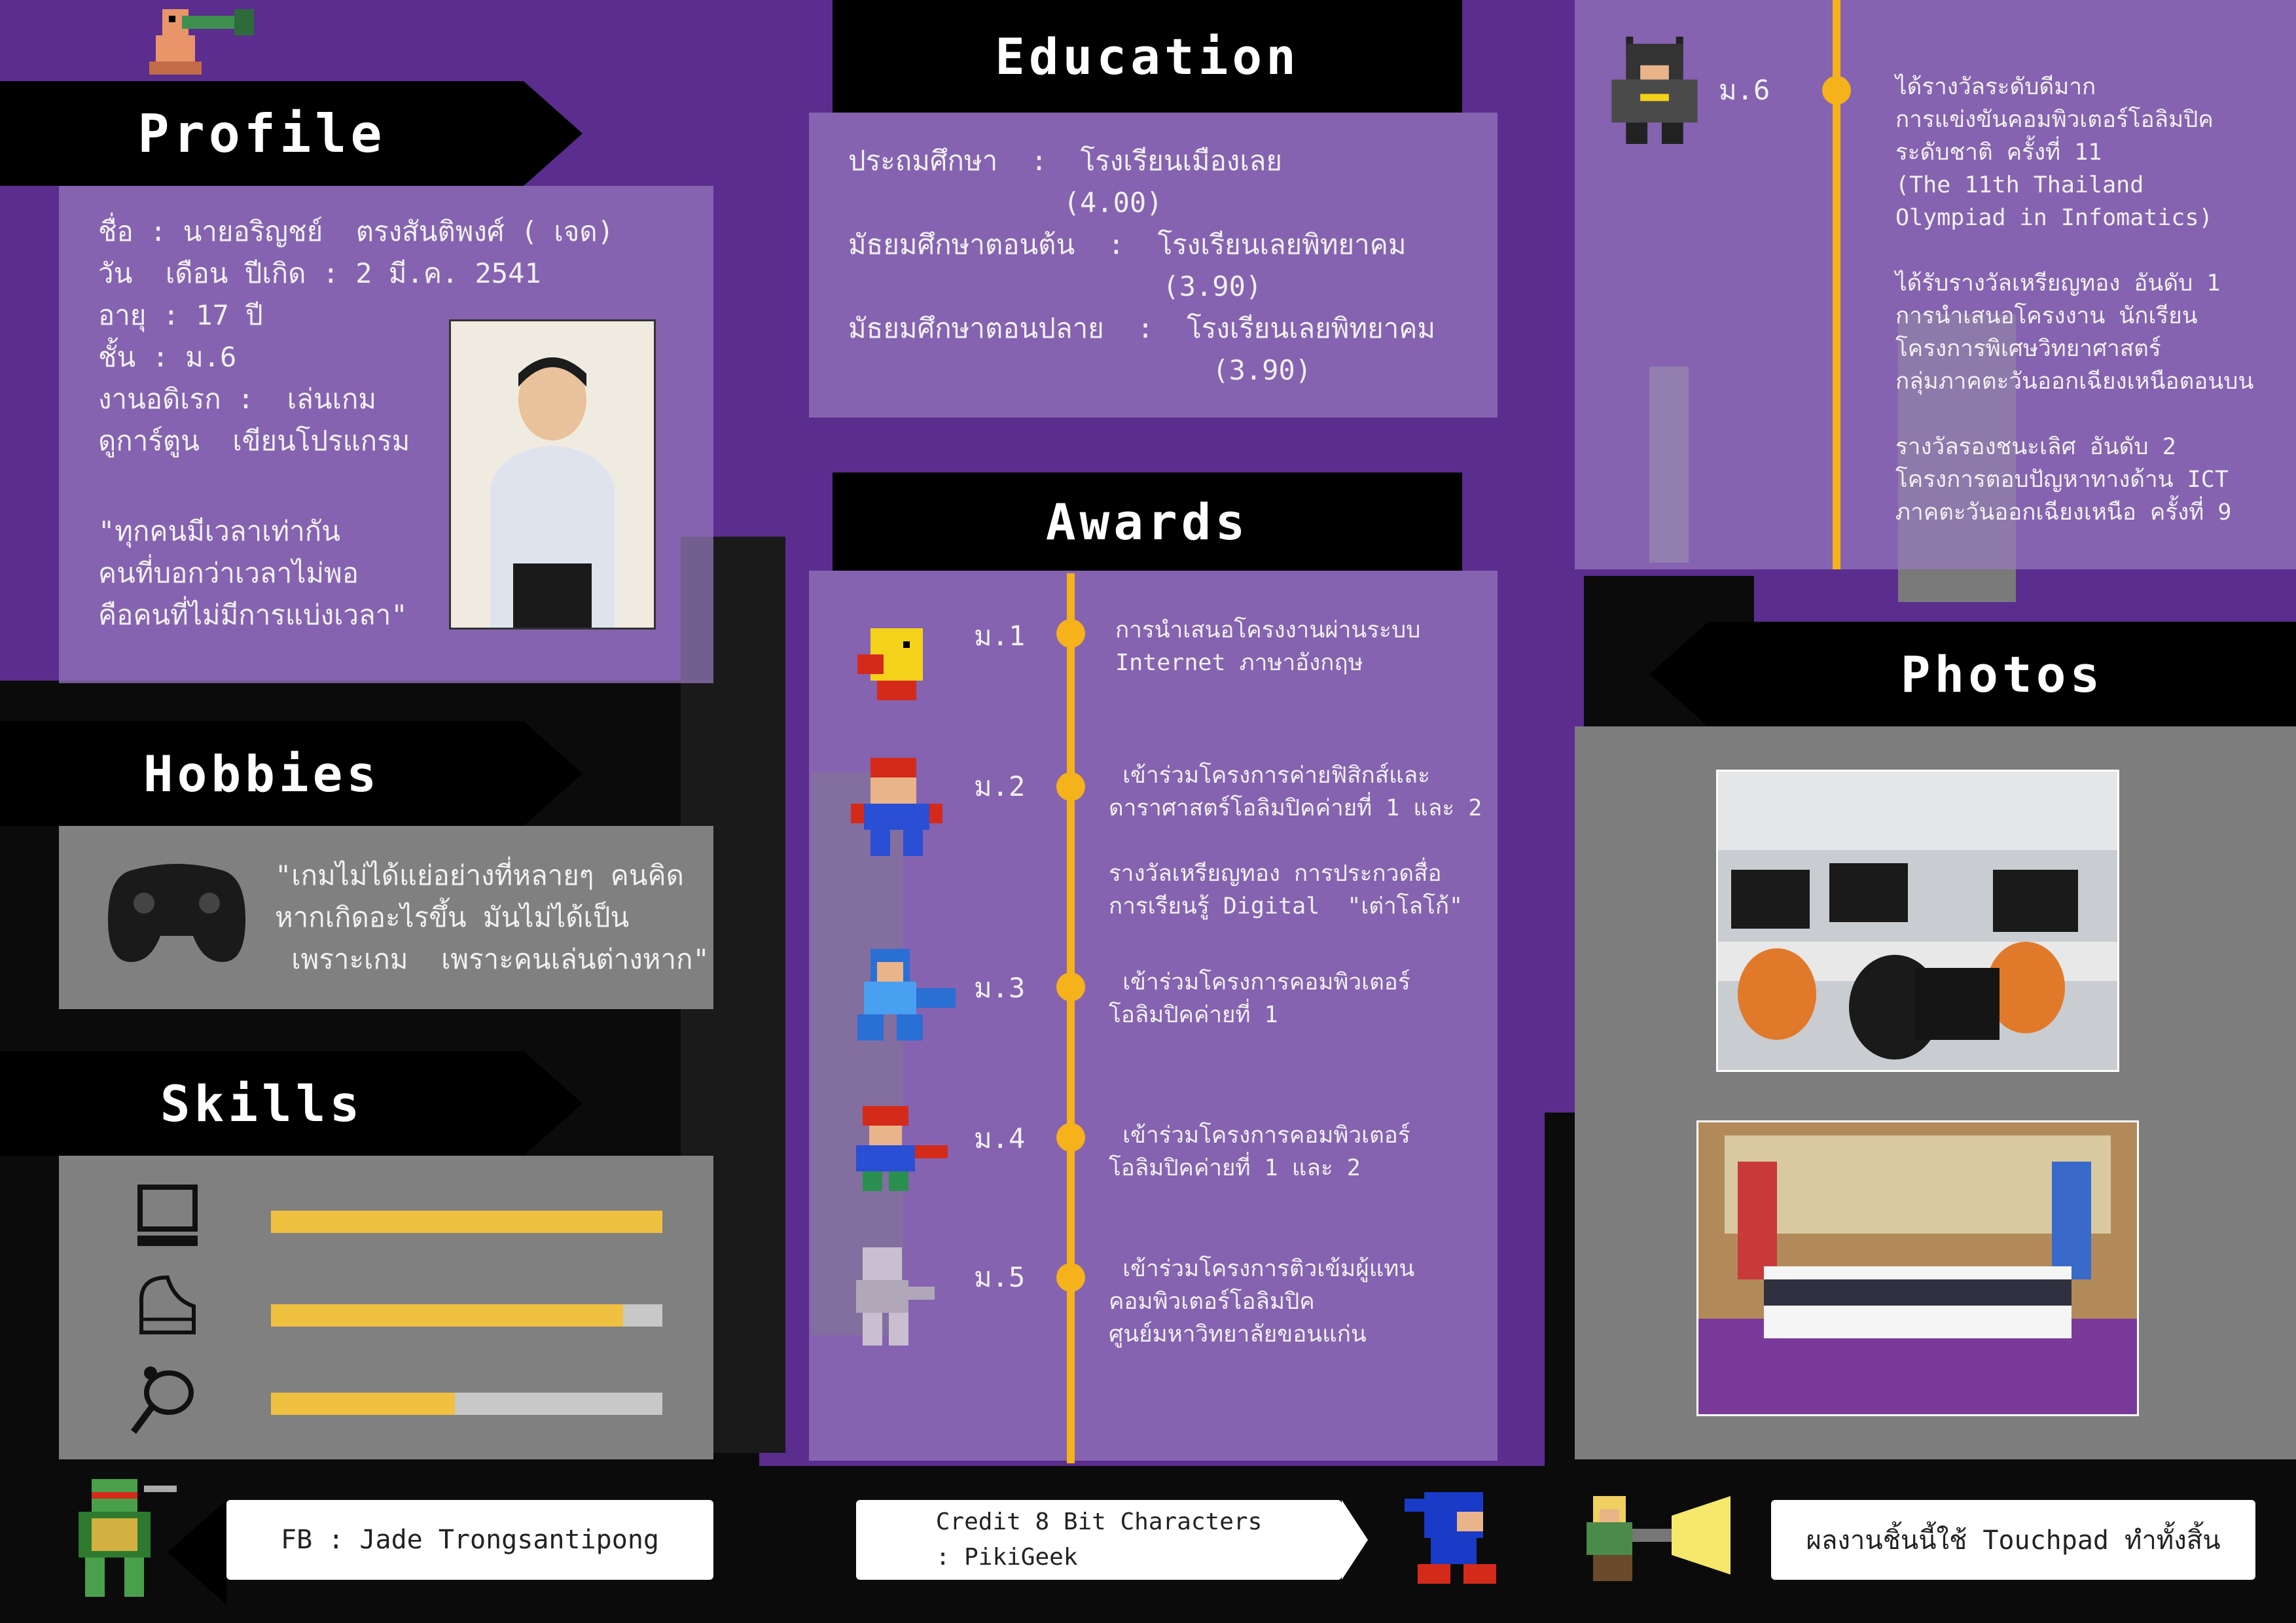 This screenshot has width=2296, height=1623. Describe the element at coordinates (900, 664) in the screenshot. I see `pacman-character-icon` at that location.